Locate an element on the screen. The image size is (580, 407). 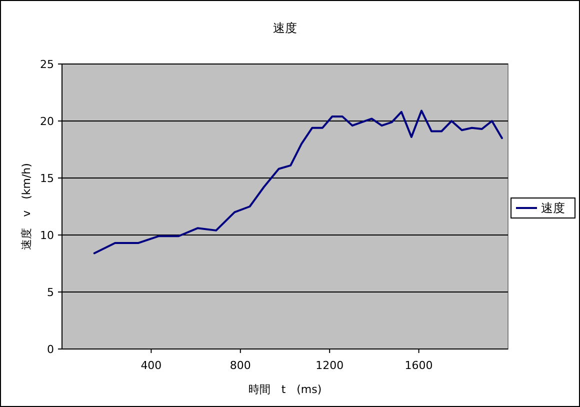
y-tick-label: 25 is located at coordinates (47, 64).